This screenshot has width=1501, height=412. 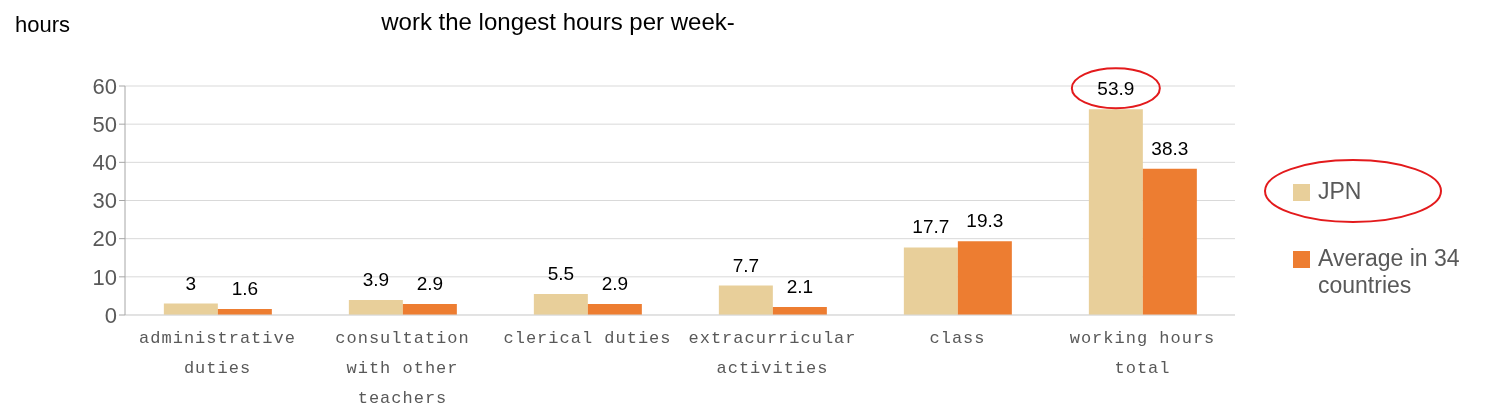 I want to click on y-tick-label: 0, so click(x=110, y=315).